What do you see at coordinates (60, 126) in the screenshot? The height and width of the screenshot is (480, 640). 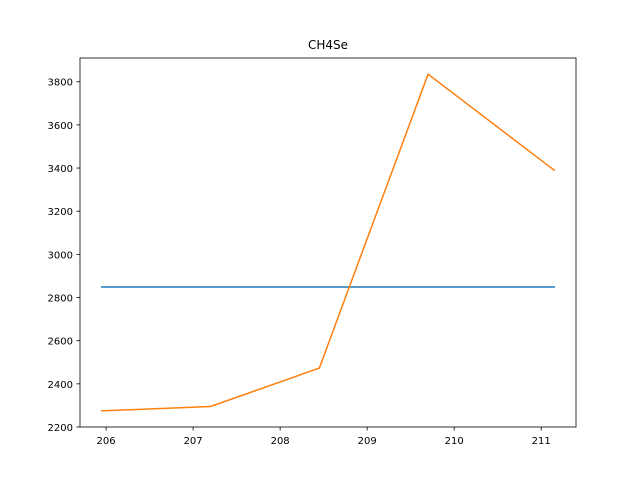 I see `y-tick-label: 3600` at bounding box center [60, 126].